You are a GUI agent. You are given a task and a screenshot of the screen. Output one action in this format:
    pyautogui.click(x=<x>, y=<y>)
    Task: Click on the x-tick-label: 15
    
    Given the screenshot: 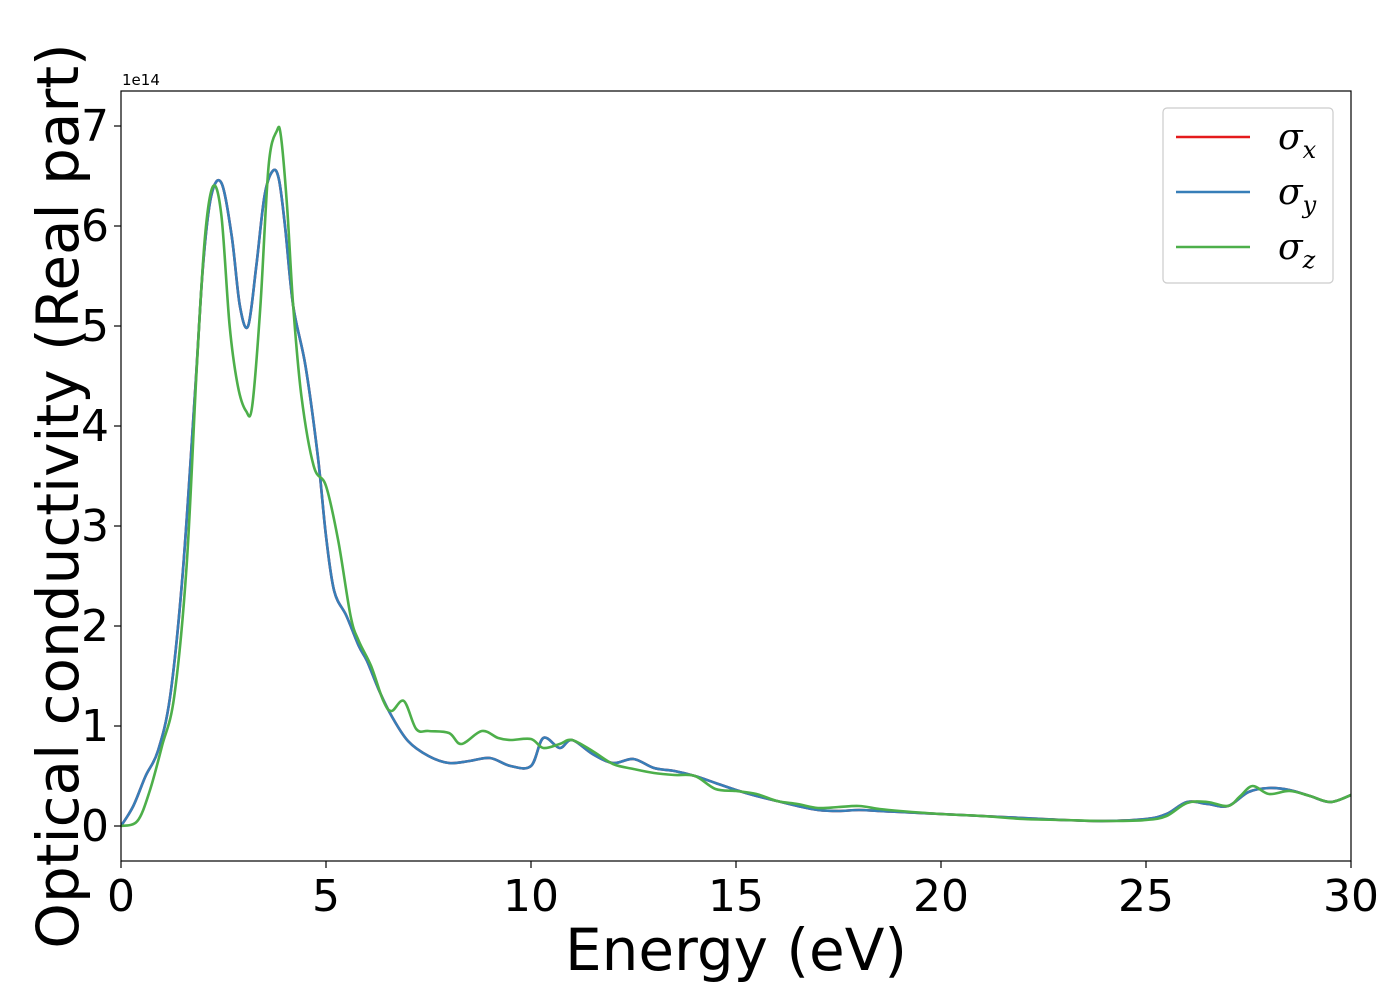 What is the action you would take?
    pyautogui.click(x=736, y=896)
    